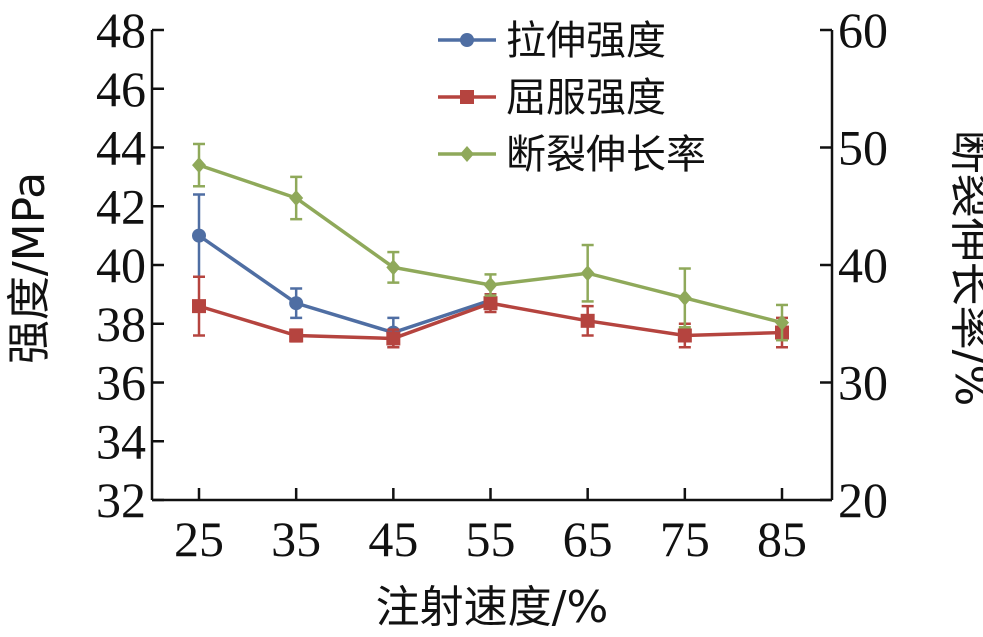  Describe the element at coordinates (121, 265) in the screenshot. I see `left-tick-label: 40` at that location.